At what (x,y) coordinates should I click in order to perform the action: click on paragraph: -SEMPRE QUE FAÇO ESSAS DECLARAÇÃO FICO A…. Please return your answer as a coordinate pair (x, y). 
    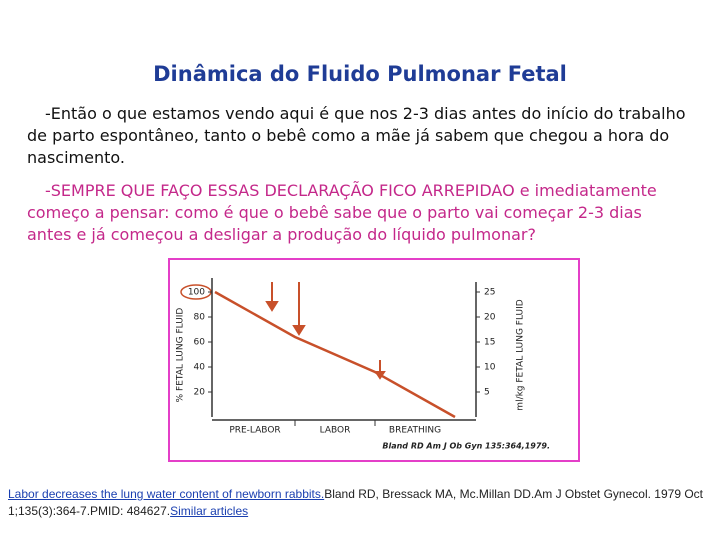
    Looking at the image, I should click on (342, 212).